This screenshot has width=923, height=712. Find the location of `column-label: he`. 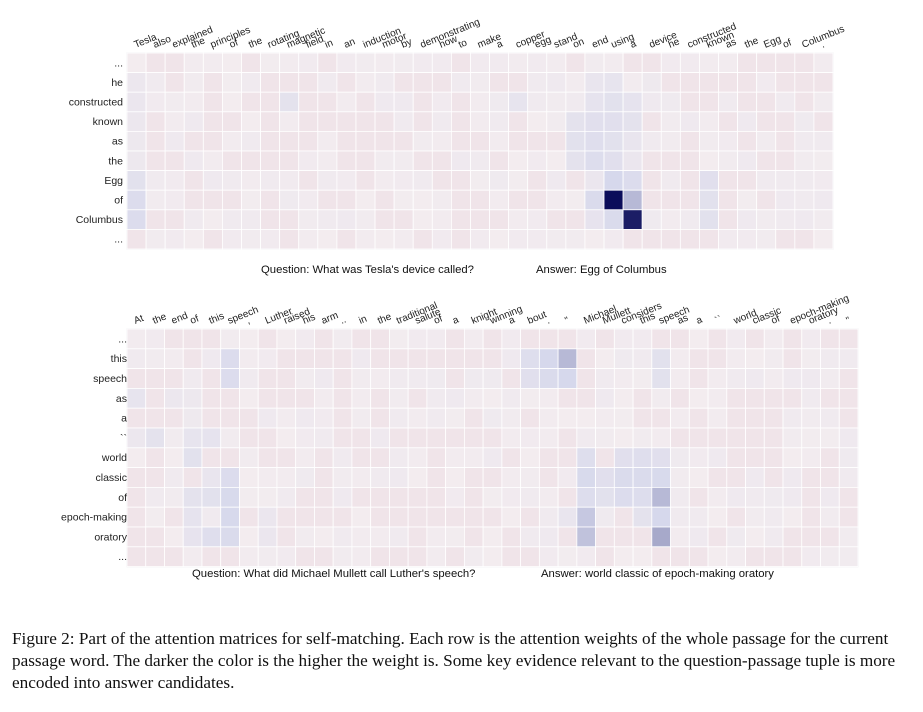

column-label: he is located at coordinates (674, 43).